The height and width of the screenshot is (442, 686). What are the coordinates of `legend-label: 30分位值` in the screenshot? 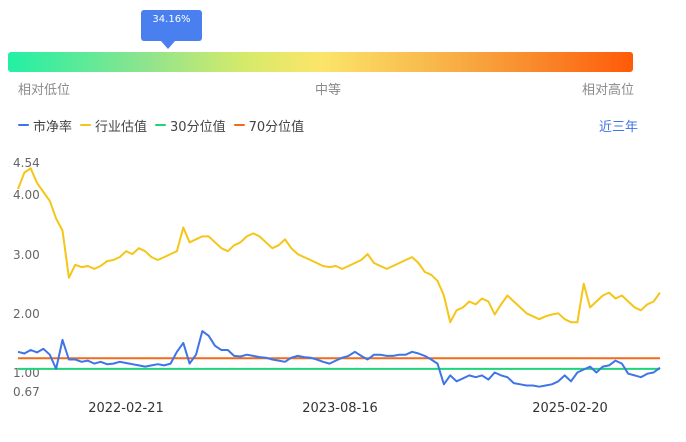 It's located at (198, 127).